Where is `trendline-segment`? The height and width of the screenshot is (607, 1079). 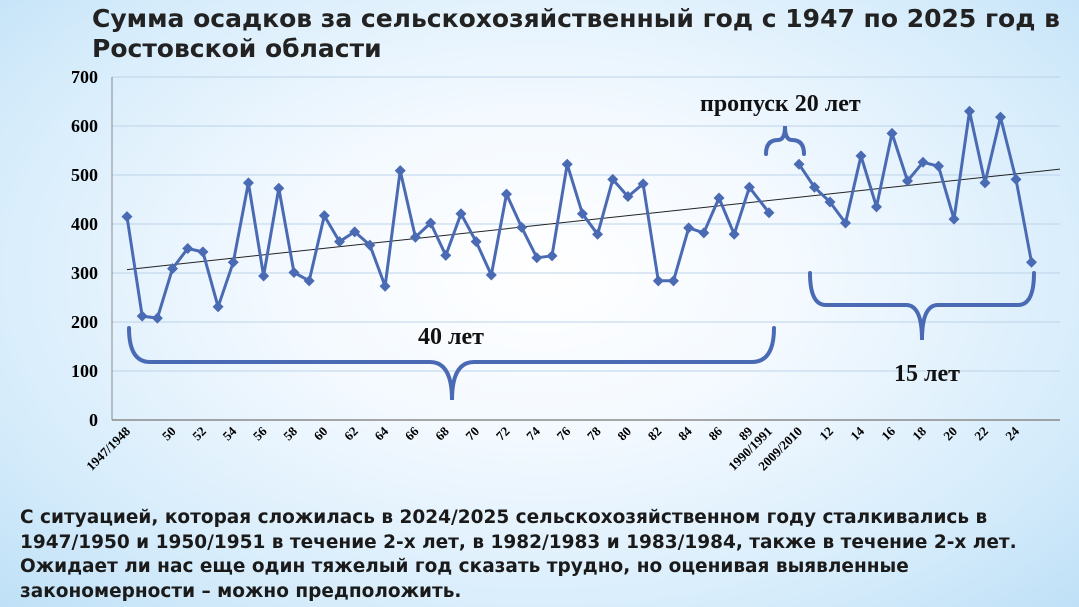
trendline-segment is located at coordinates (593, 219).